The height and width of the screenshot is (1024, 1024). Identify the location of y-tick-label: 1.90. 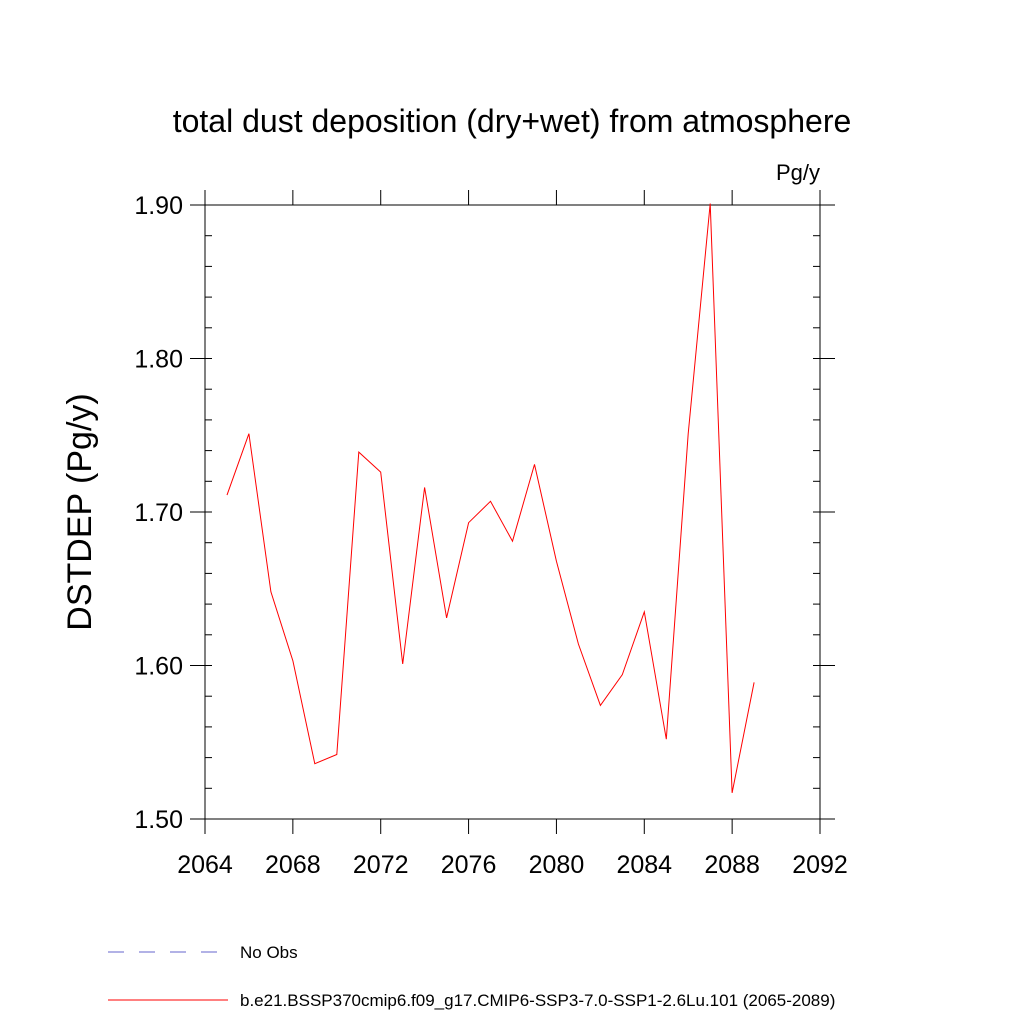
(158, 206).